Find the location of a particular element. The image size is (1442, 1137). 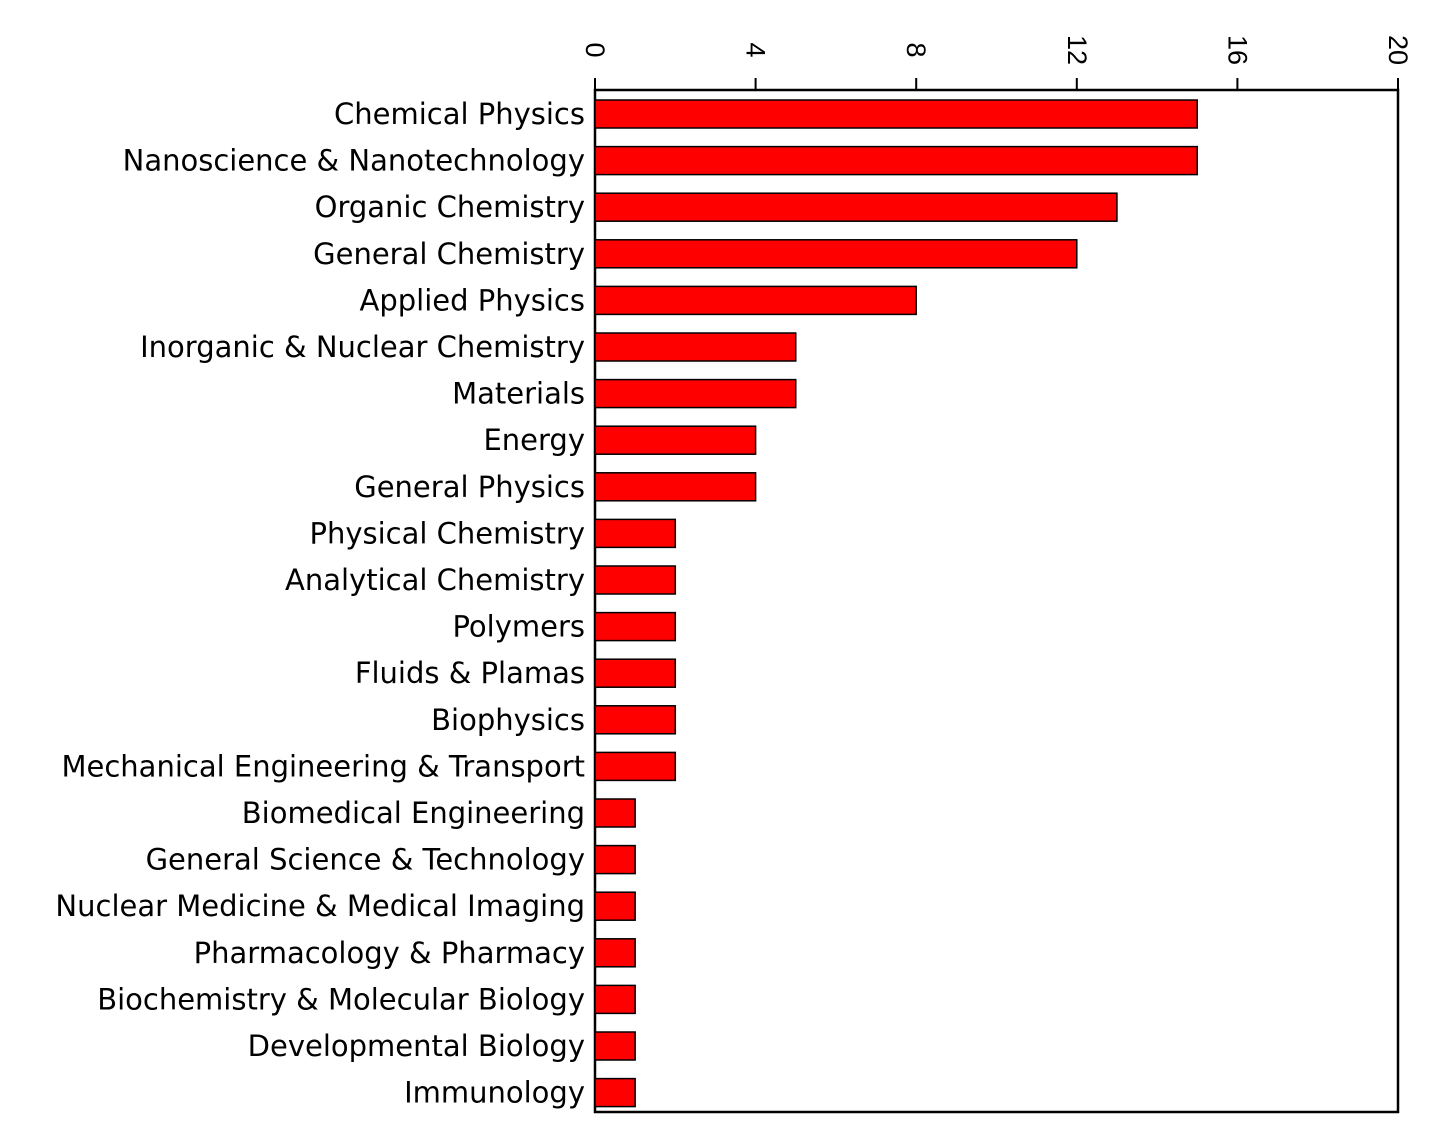

category-label: Fluids & Plamas is located at coordinates (470, 673).